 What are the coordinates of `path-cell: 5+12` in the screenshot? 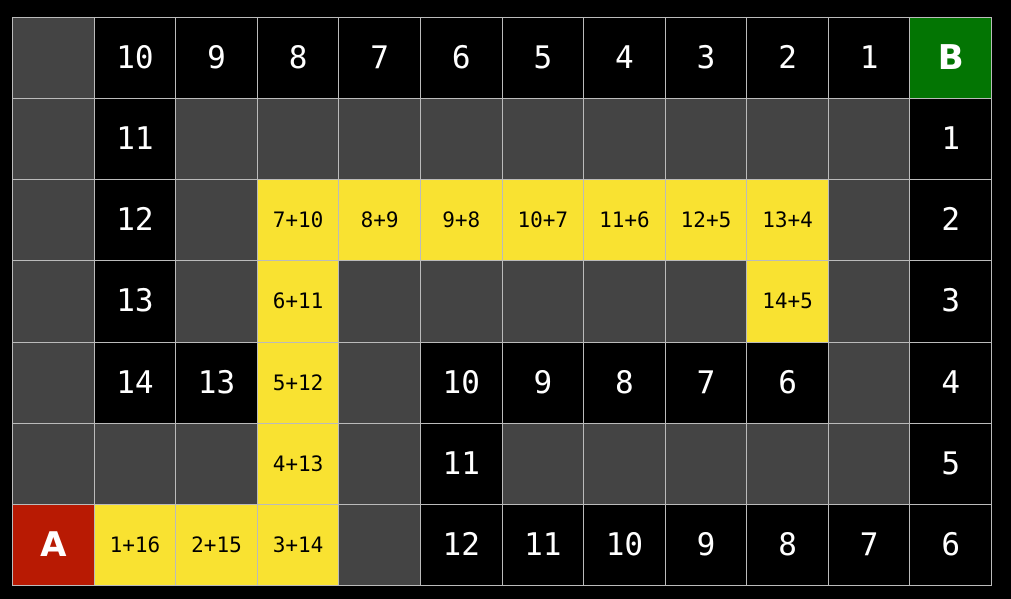 It's located at (298, 383).